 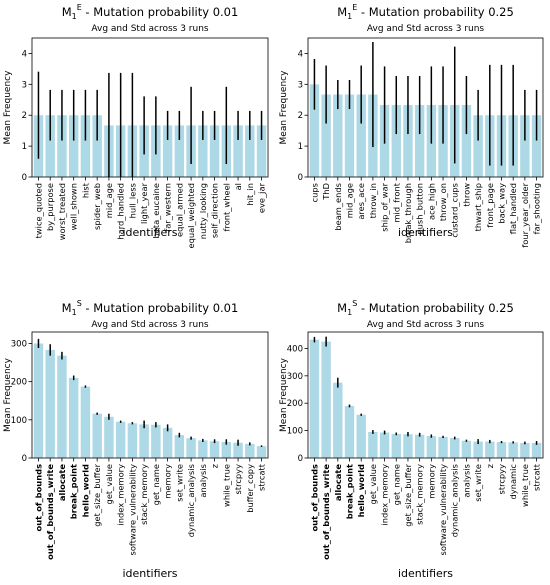 What do you see at coordinates (408, 213) in the screenshot?
I see `x-tick-label: break_through` at bounding box center [408, 213].